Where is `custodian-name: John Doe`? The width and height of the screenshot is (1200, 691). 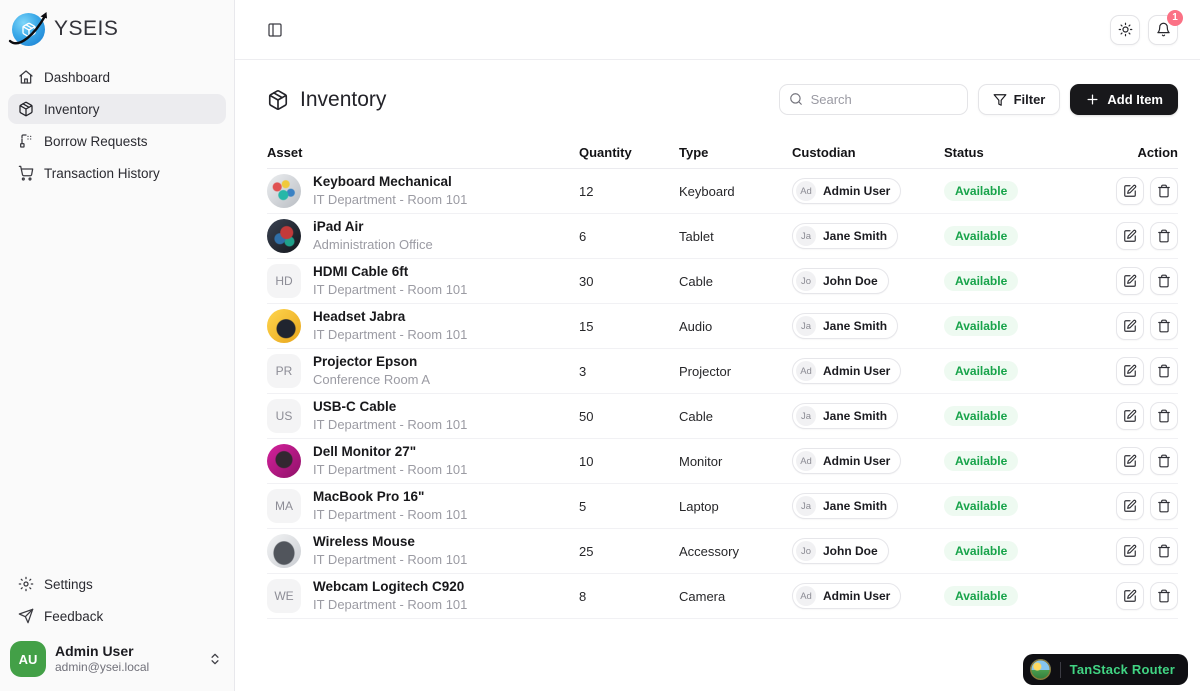 custodian-name: John Doe is located at coordinates (850, 551).